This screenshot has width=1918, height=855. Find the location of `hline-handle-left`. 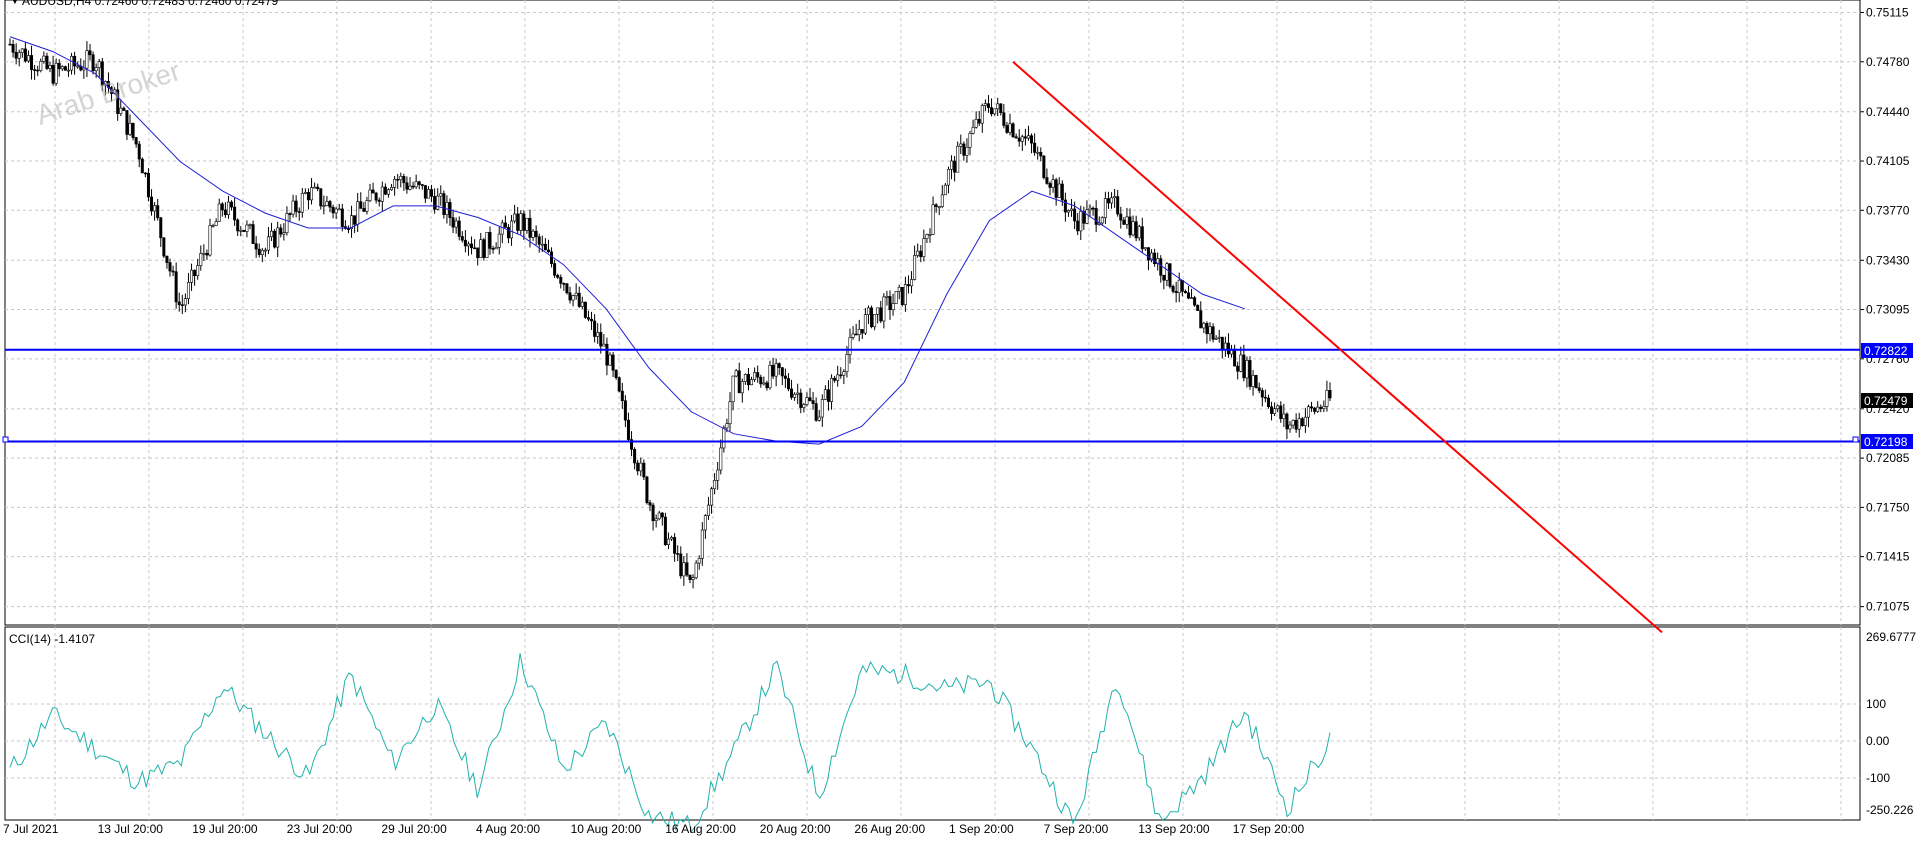

hline-handle-left is located at coordinates (5, 439).